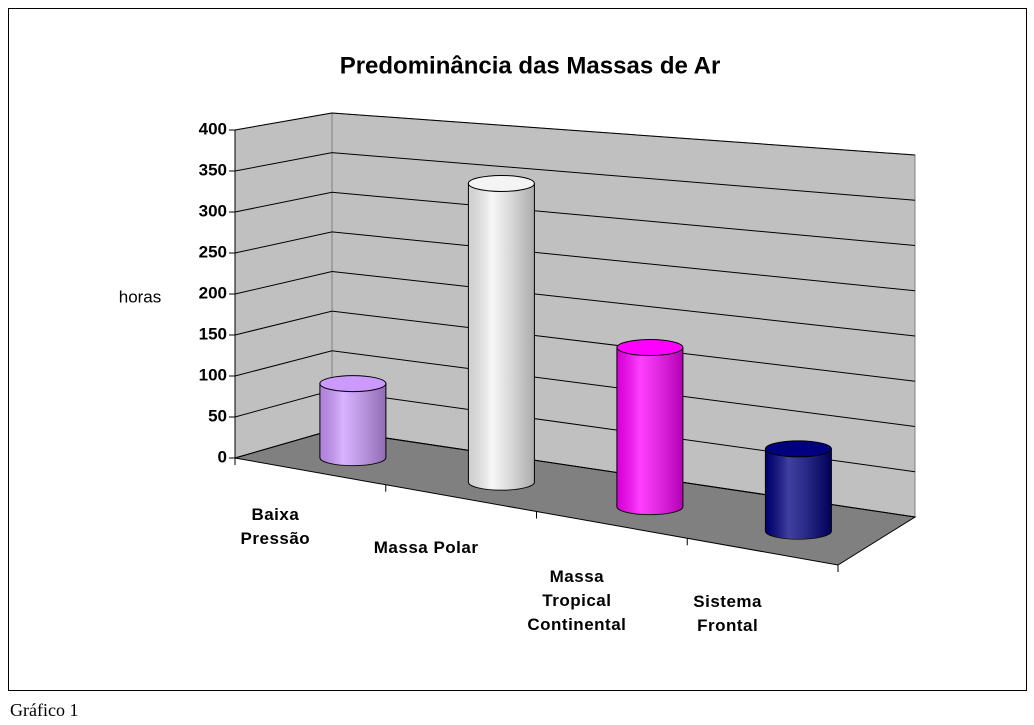 This screenshot has width=1034, height=725. I want to click on x-tick-label: Massa Tropical Continental, so click(577, 600).